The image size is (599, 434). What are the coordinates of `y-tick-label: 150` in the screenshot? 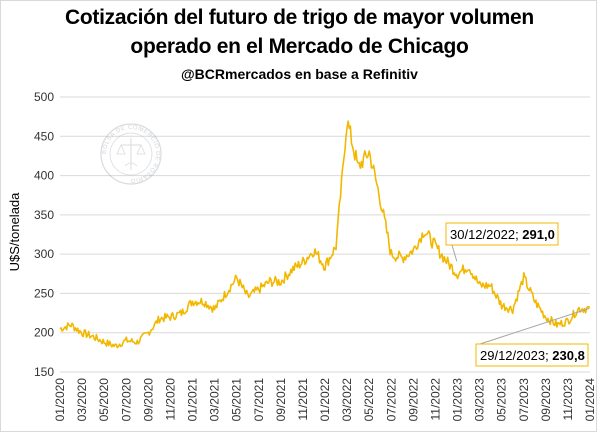 It's located at (44, 372).